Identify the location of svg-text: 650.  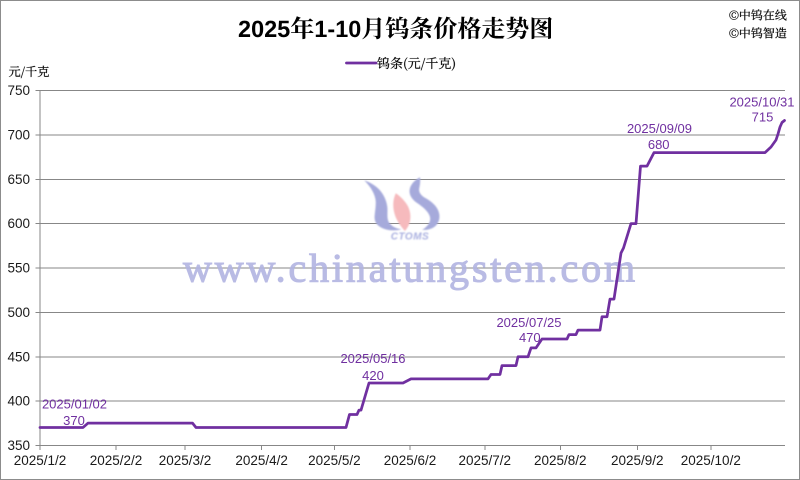
(18, 179).